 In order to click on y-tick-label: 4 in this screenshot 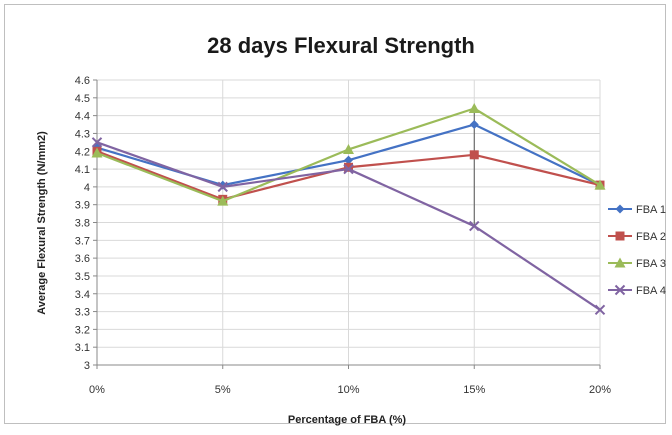, I will do `click(87, 188)`.